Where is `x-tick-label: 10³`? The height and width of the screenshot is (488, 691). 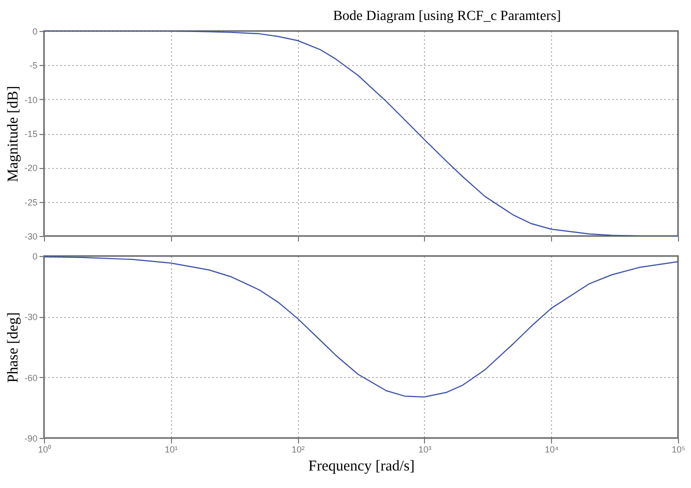 x-tick-label: 10³ is located at coordinates (425, 449).